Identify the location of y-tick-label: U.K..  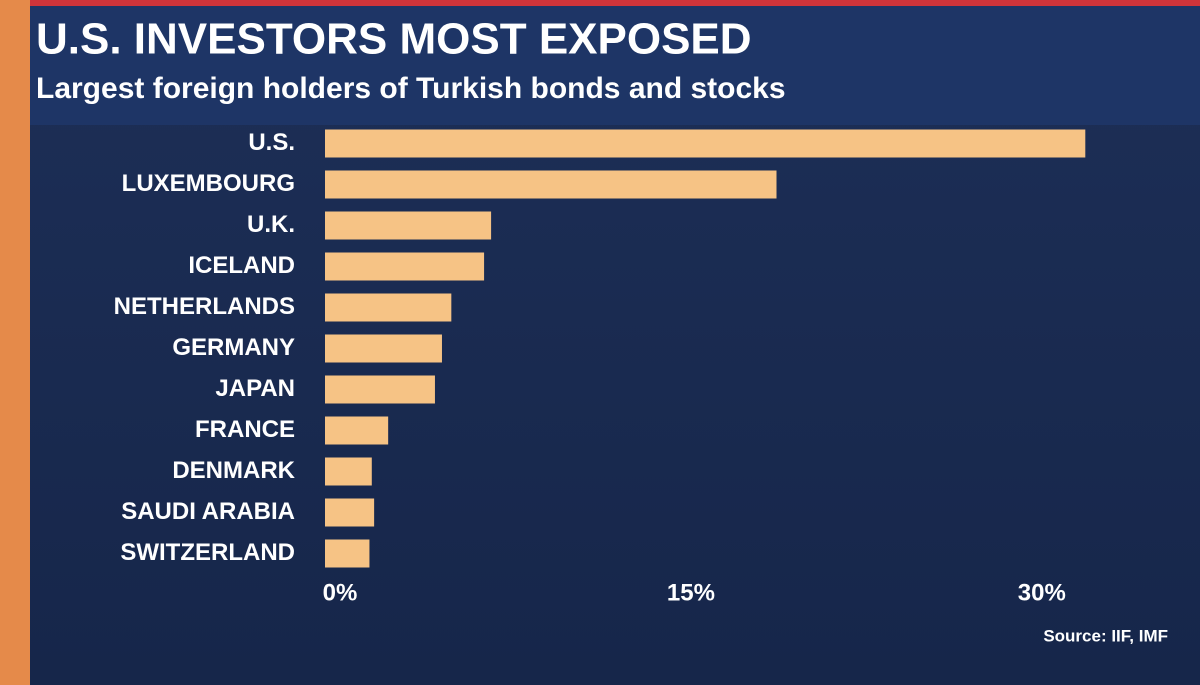
(271, 224).